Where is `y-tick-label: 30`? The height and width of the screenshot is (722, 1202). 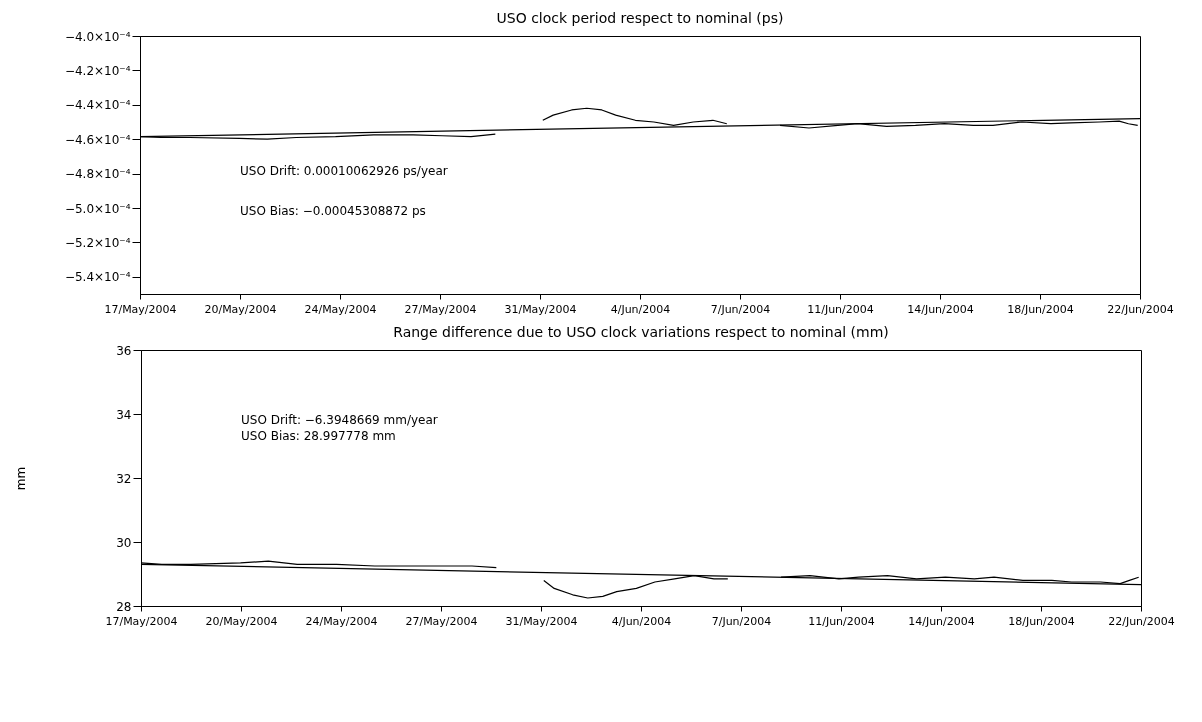 y-tick-label: 30 is located at coordinates (124, 542).